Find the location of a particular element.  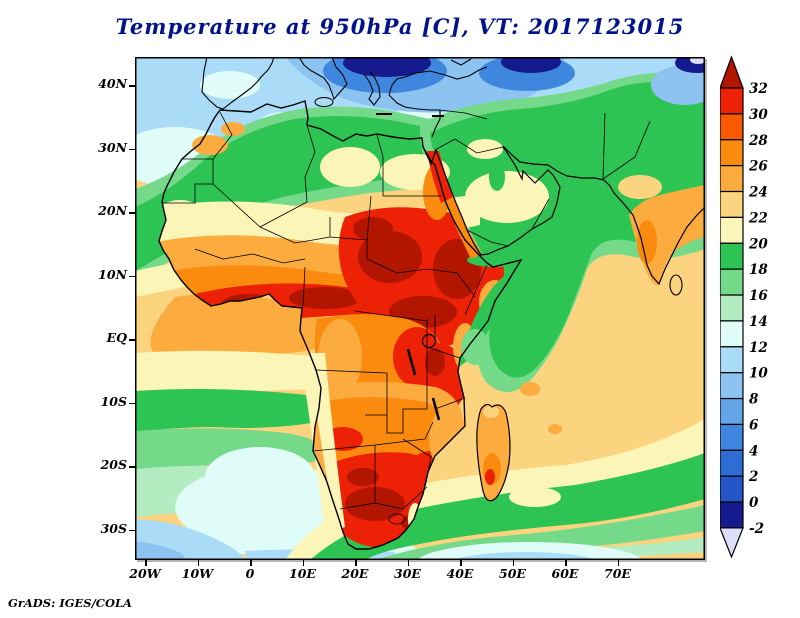

lon-tick-label: 50E is located at coordinates (512, 573).